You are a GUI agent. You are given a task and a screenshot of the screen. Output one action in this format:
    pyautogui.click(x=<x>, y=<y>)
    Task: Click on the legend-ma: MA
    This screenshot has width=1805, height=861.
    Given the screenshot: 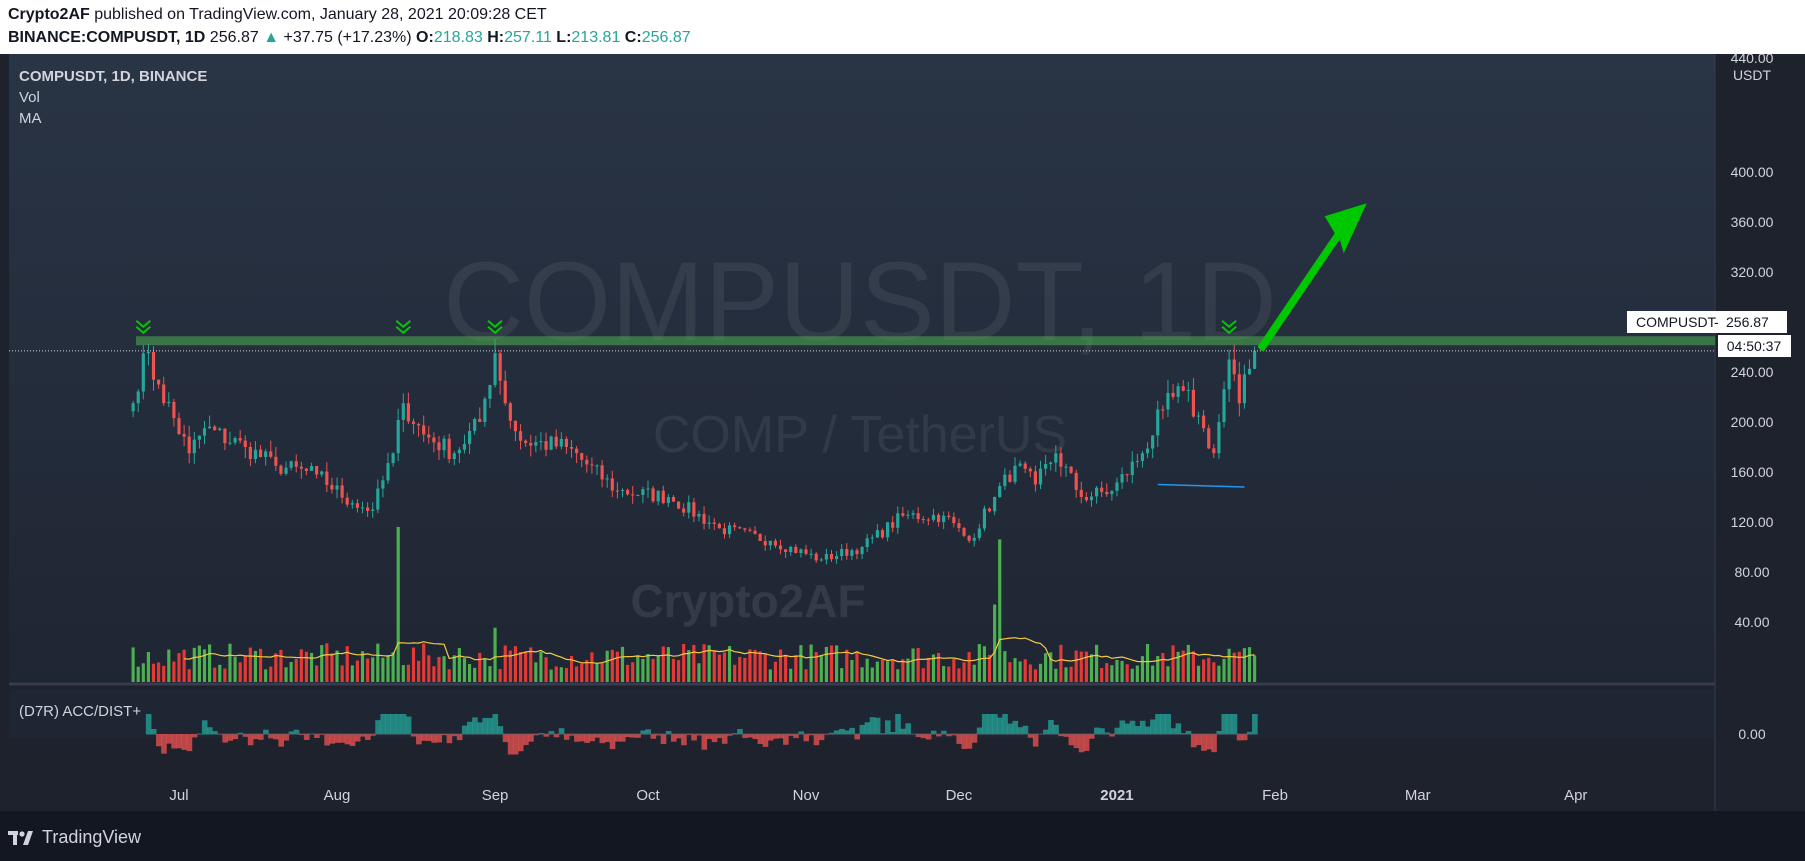 What is the action you would take?
    pyautogui.click(x=30, y=118)
    